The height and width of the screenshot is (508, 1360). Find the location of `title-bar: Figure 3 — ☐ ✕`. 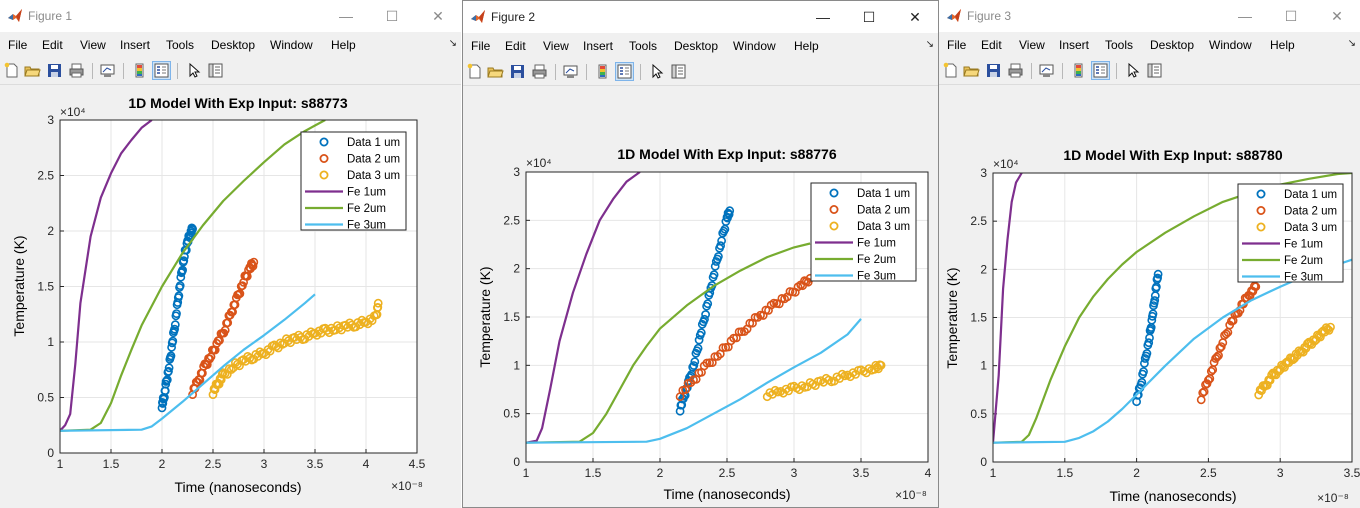

title-bar: Figure 3 — ☐ ✕ is located at coordinates (1149, 16).